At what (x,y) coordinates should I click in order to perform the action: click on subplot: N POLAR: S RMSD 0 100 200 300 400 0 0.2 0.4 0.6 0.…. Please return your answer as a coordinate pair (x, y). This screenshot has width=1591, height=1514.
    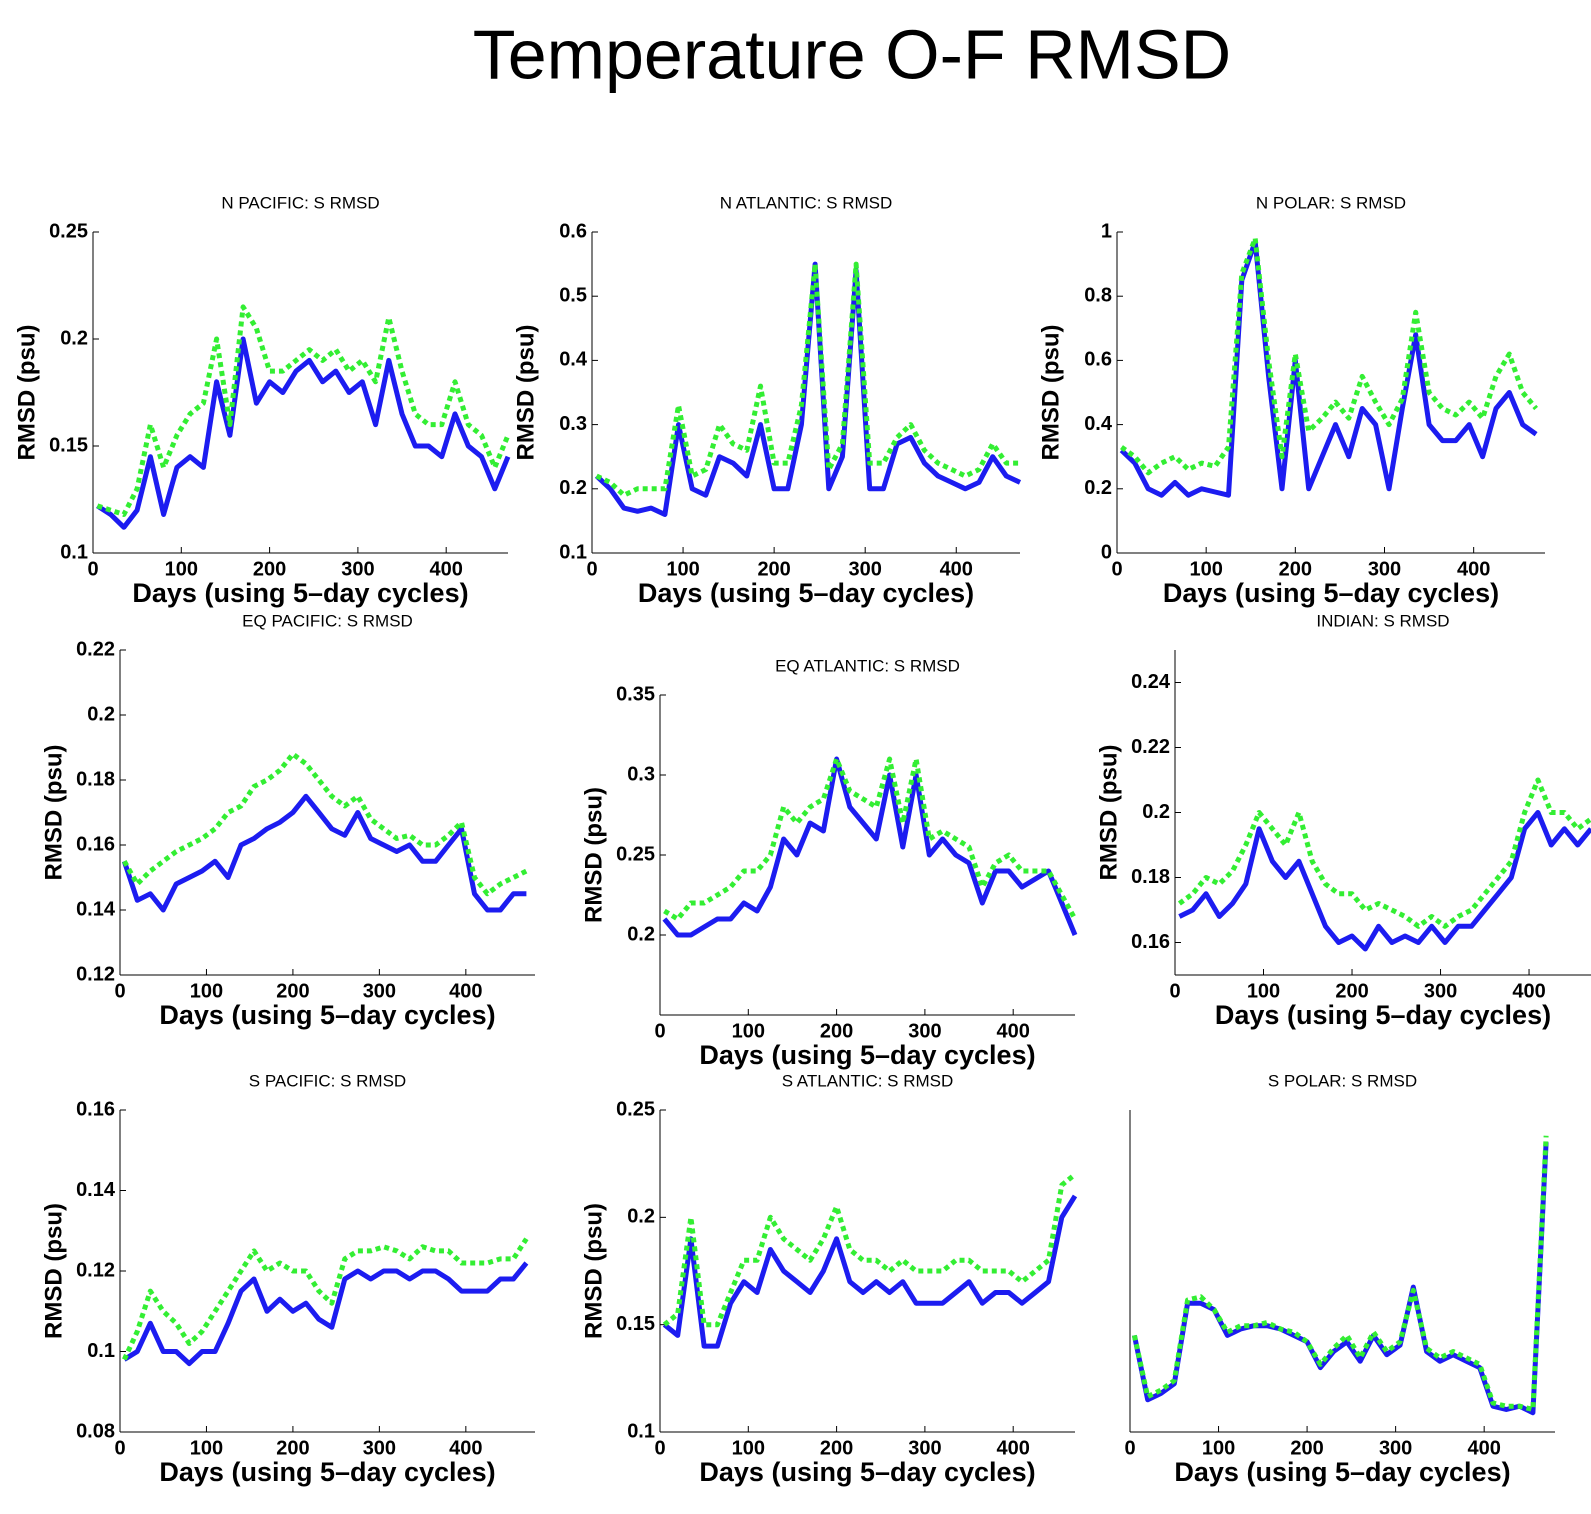
    Looking at the image, I should click on (1291, 400).